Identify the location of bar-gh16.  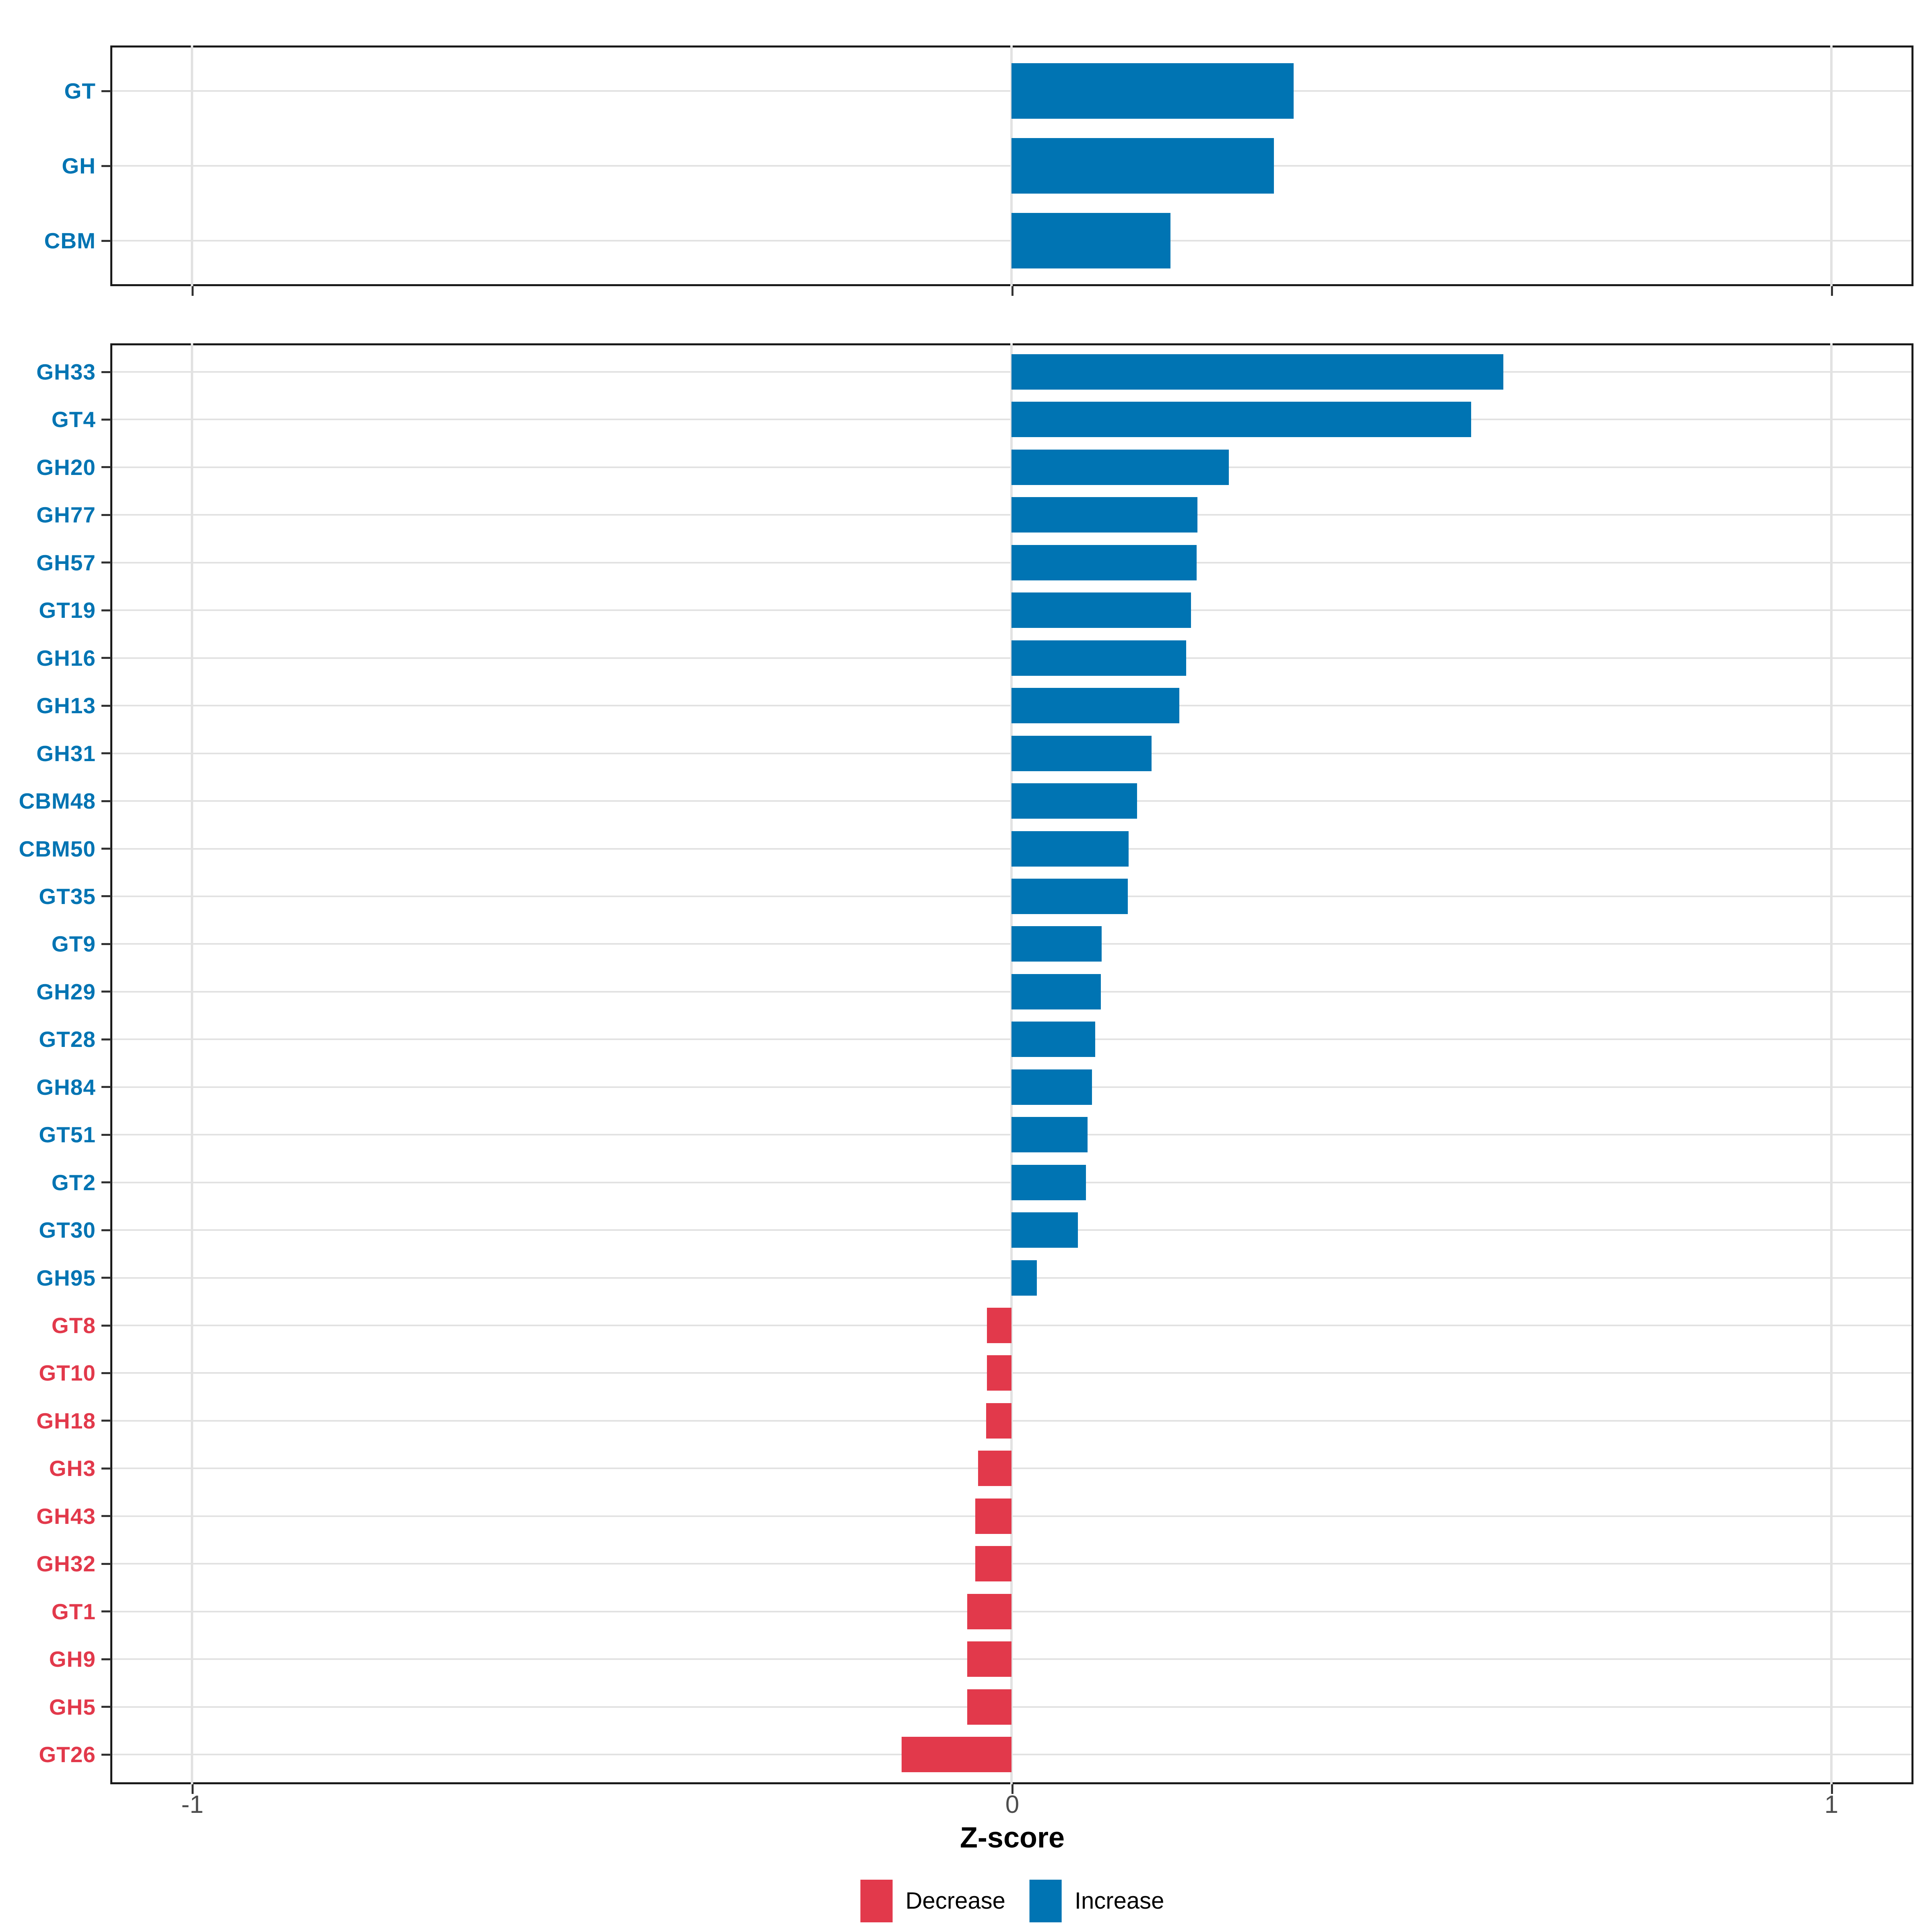
(1098, 658).